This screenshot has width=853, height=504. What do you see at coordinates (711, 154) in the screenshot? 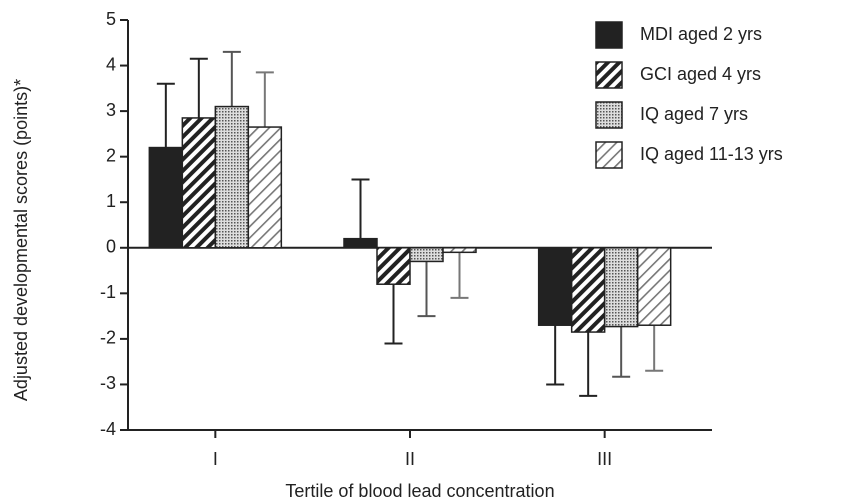
I see `legend-label: IQ aged 11-13 yrs` at bounding box center [711, 154].